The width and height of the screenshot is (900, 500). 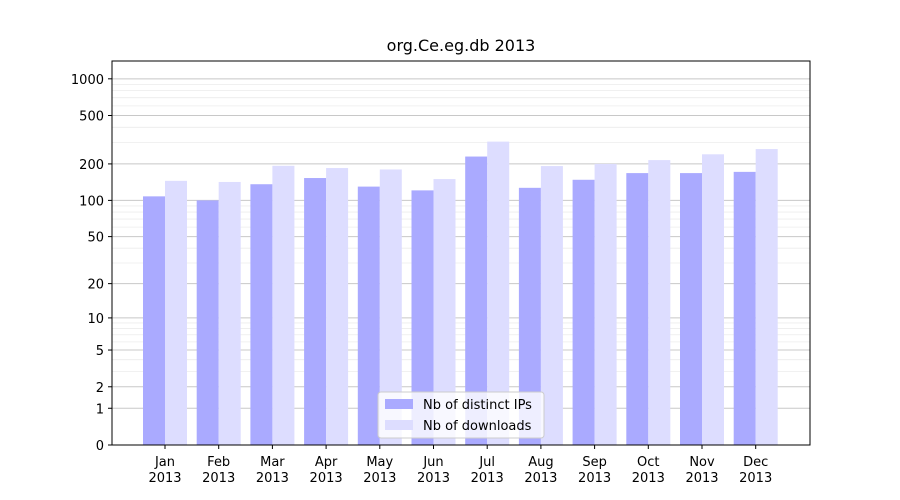 What do you see at coordinates (100, 388) in the screenshot?
I see `y-tick-label: 2` at bounding box center [100, 388].